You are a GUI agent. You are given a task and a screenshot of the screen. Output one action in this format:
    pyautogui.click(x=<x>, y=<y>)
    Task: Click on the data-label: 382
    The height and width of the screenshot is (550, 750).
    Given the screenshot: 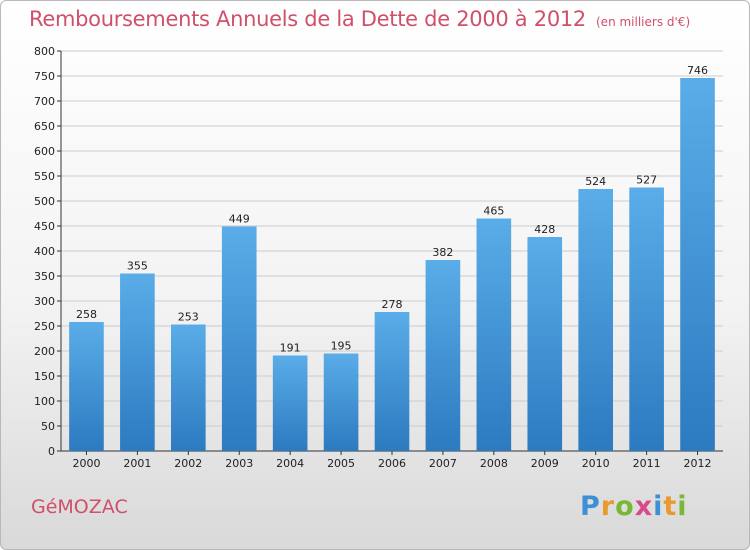 What is the action you would take?
    pyautogui.click(x=442, y=252)
    